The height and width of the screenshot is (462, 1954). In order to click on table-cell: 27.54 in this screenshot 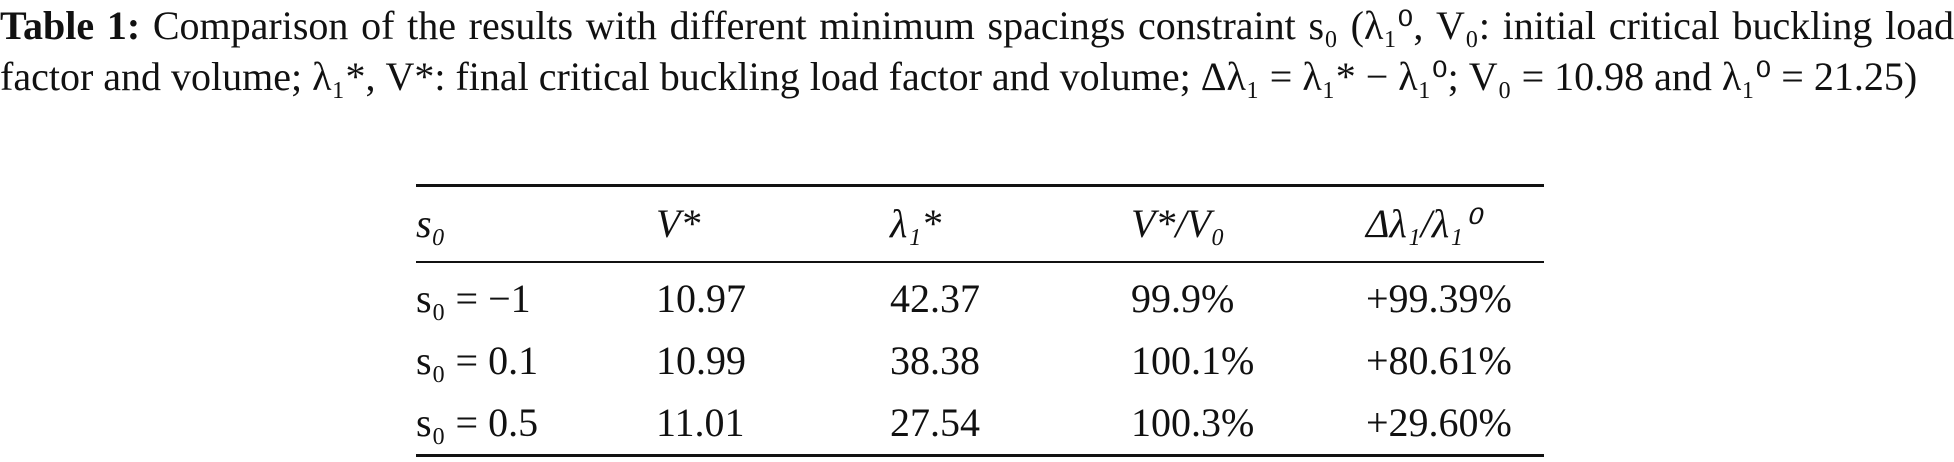, I will do `click(935, 422)`.